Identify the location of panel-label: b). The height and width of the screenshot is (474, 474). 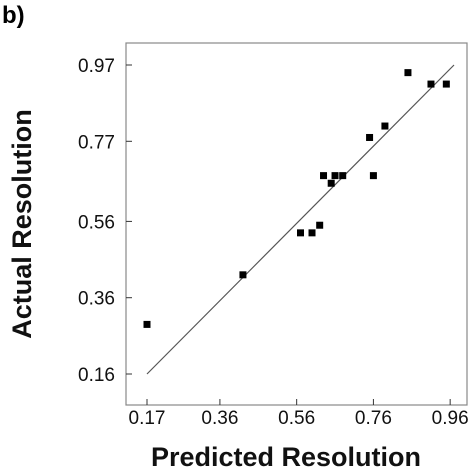
(13, 15).